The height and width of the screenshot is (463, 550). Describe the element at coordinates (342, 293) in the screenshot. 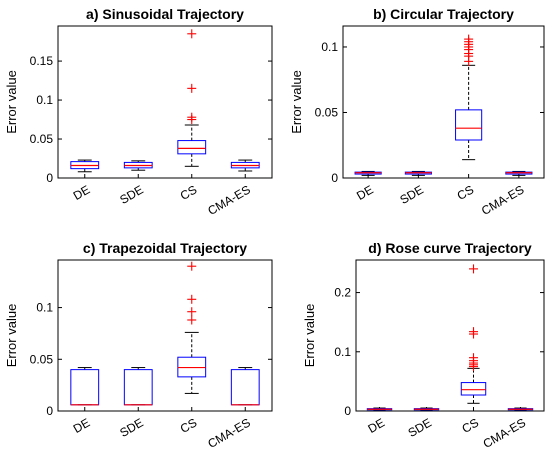

I see `y-tick-label: 0.2` at that location.